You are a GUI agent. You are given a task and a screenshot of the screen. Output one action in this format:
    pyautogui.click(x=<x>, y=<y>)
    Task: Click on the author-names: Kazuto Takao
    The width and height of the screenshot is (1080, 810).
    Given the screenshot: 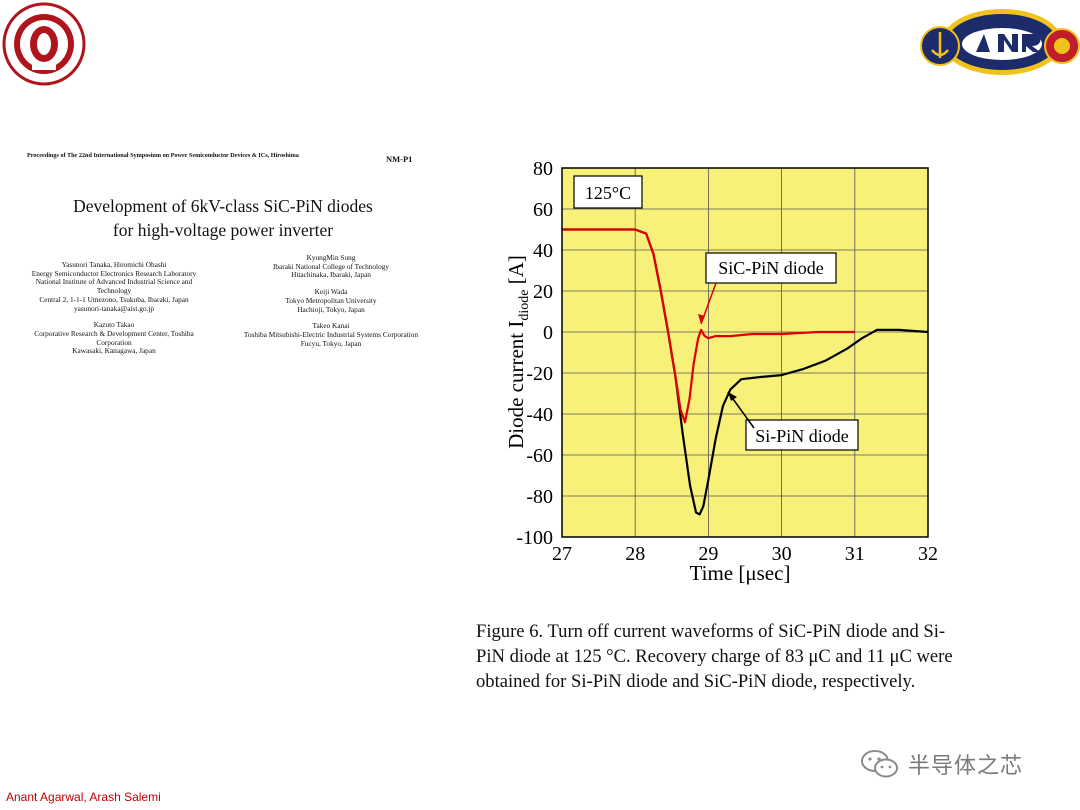 What is the action you would take?
    pyautogui.click(x=114, y=325)
    